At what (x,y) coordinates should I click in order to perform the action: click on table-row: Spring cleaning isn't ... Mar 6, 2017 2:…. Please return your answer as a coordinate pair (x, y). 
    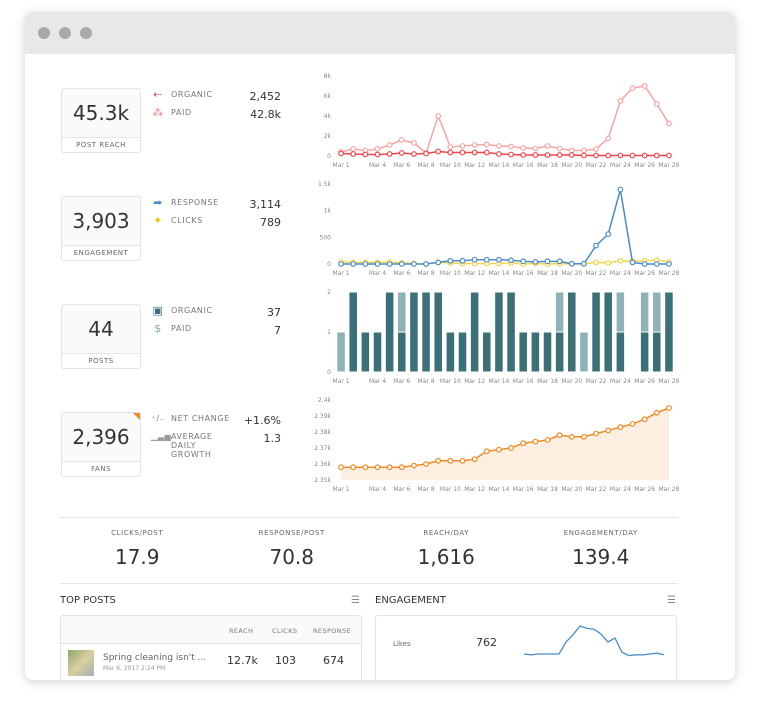
    Looking at the image, I should click on (211, 661).